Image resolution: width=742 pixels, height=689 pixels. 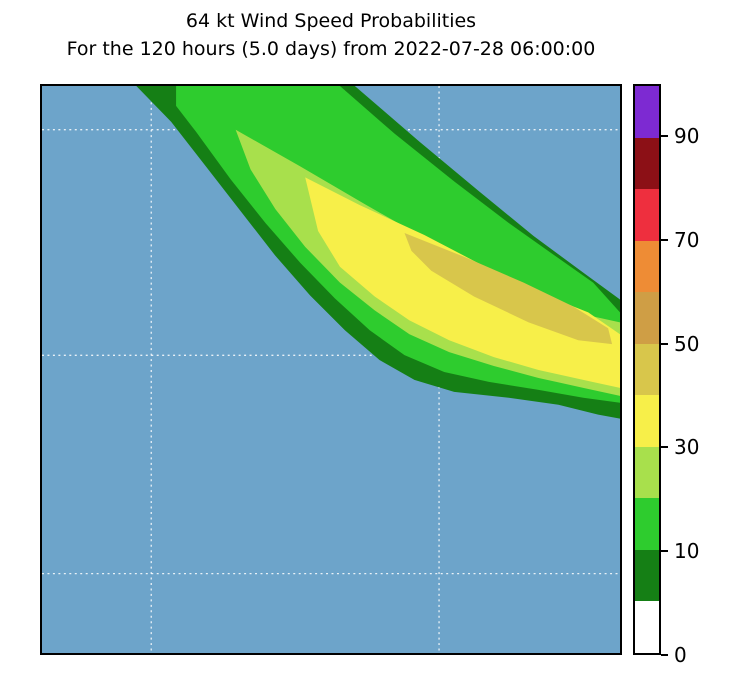 I want to click on colorbar-segment-40-50pct, so click(x=647, y=369).